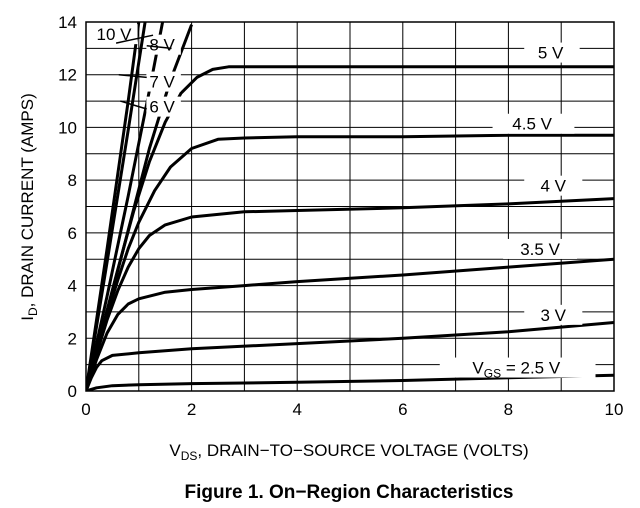 Image resolution: width=640 pixels, height=508 pixels. I want to click on y-axis-label: ID, DRAIN CURRENT (AMPS), so click(29, 207).